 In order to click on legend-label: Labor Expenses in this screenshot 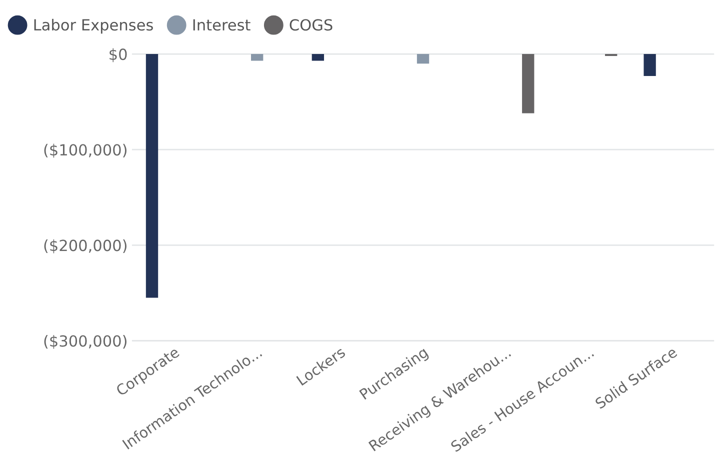, I will do `click(93, 26)`.